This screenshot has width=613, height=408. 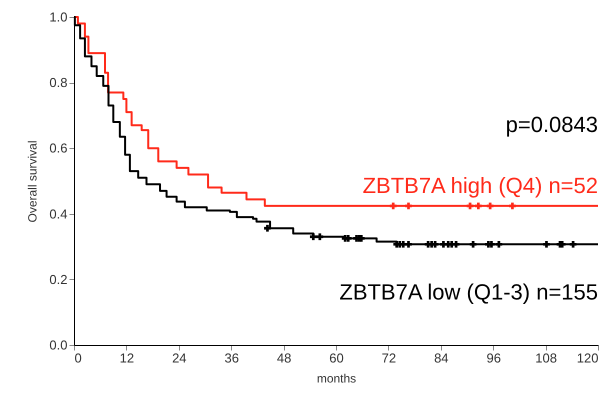 I want to click on y-tick-label: 1.0, so click(x=58, y=17).